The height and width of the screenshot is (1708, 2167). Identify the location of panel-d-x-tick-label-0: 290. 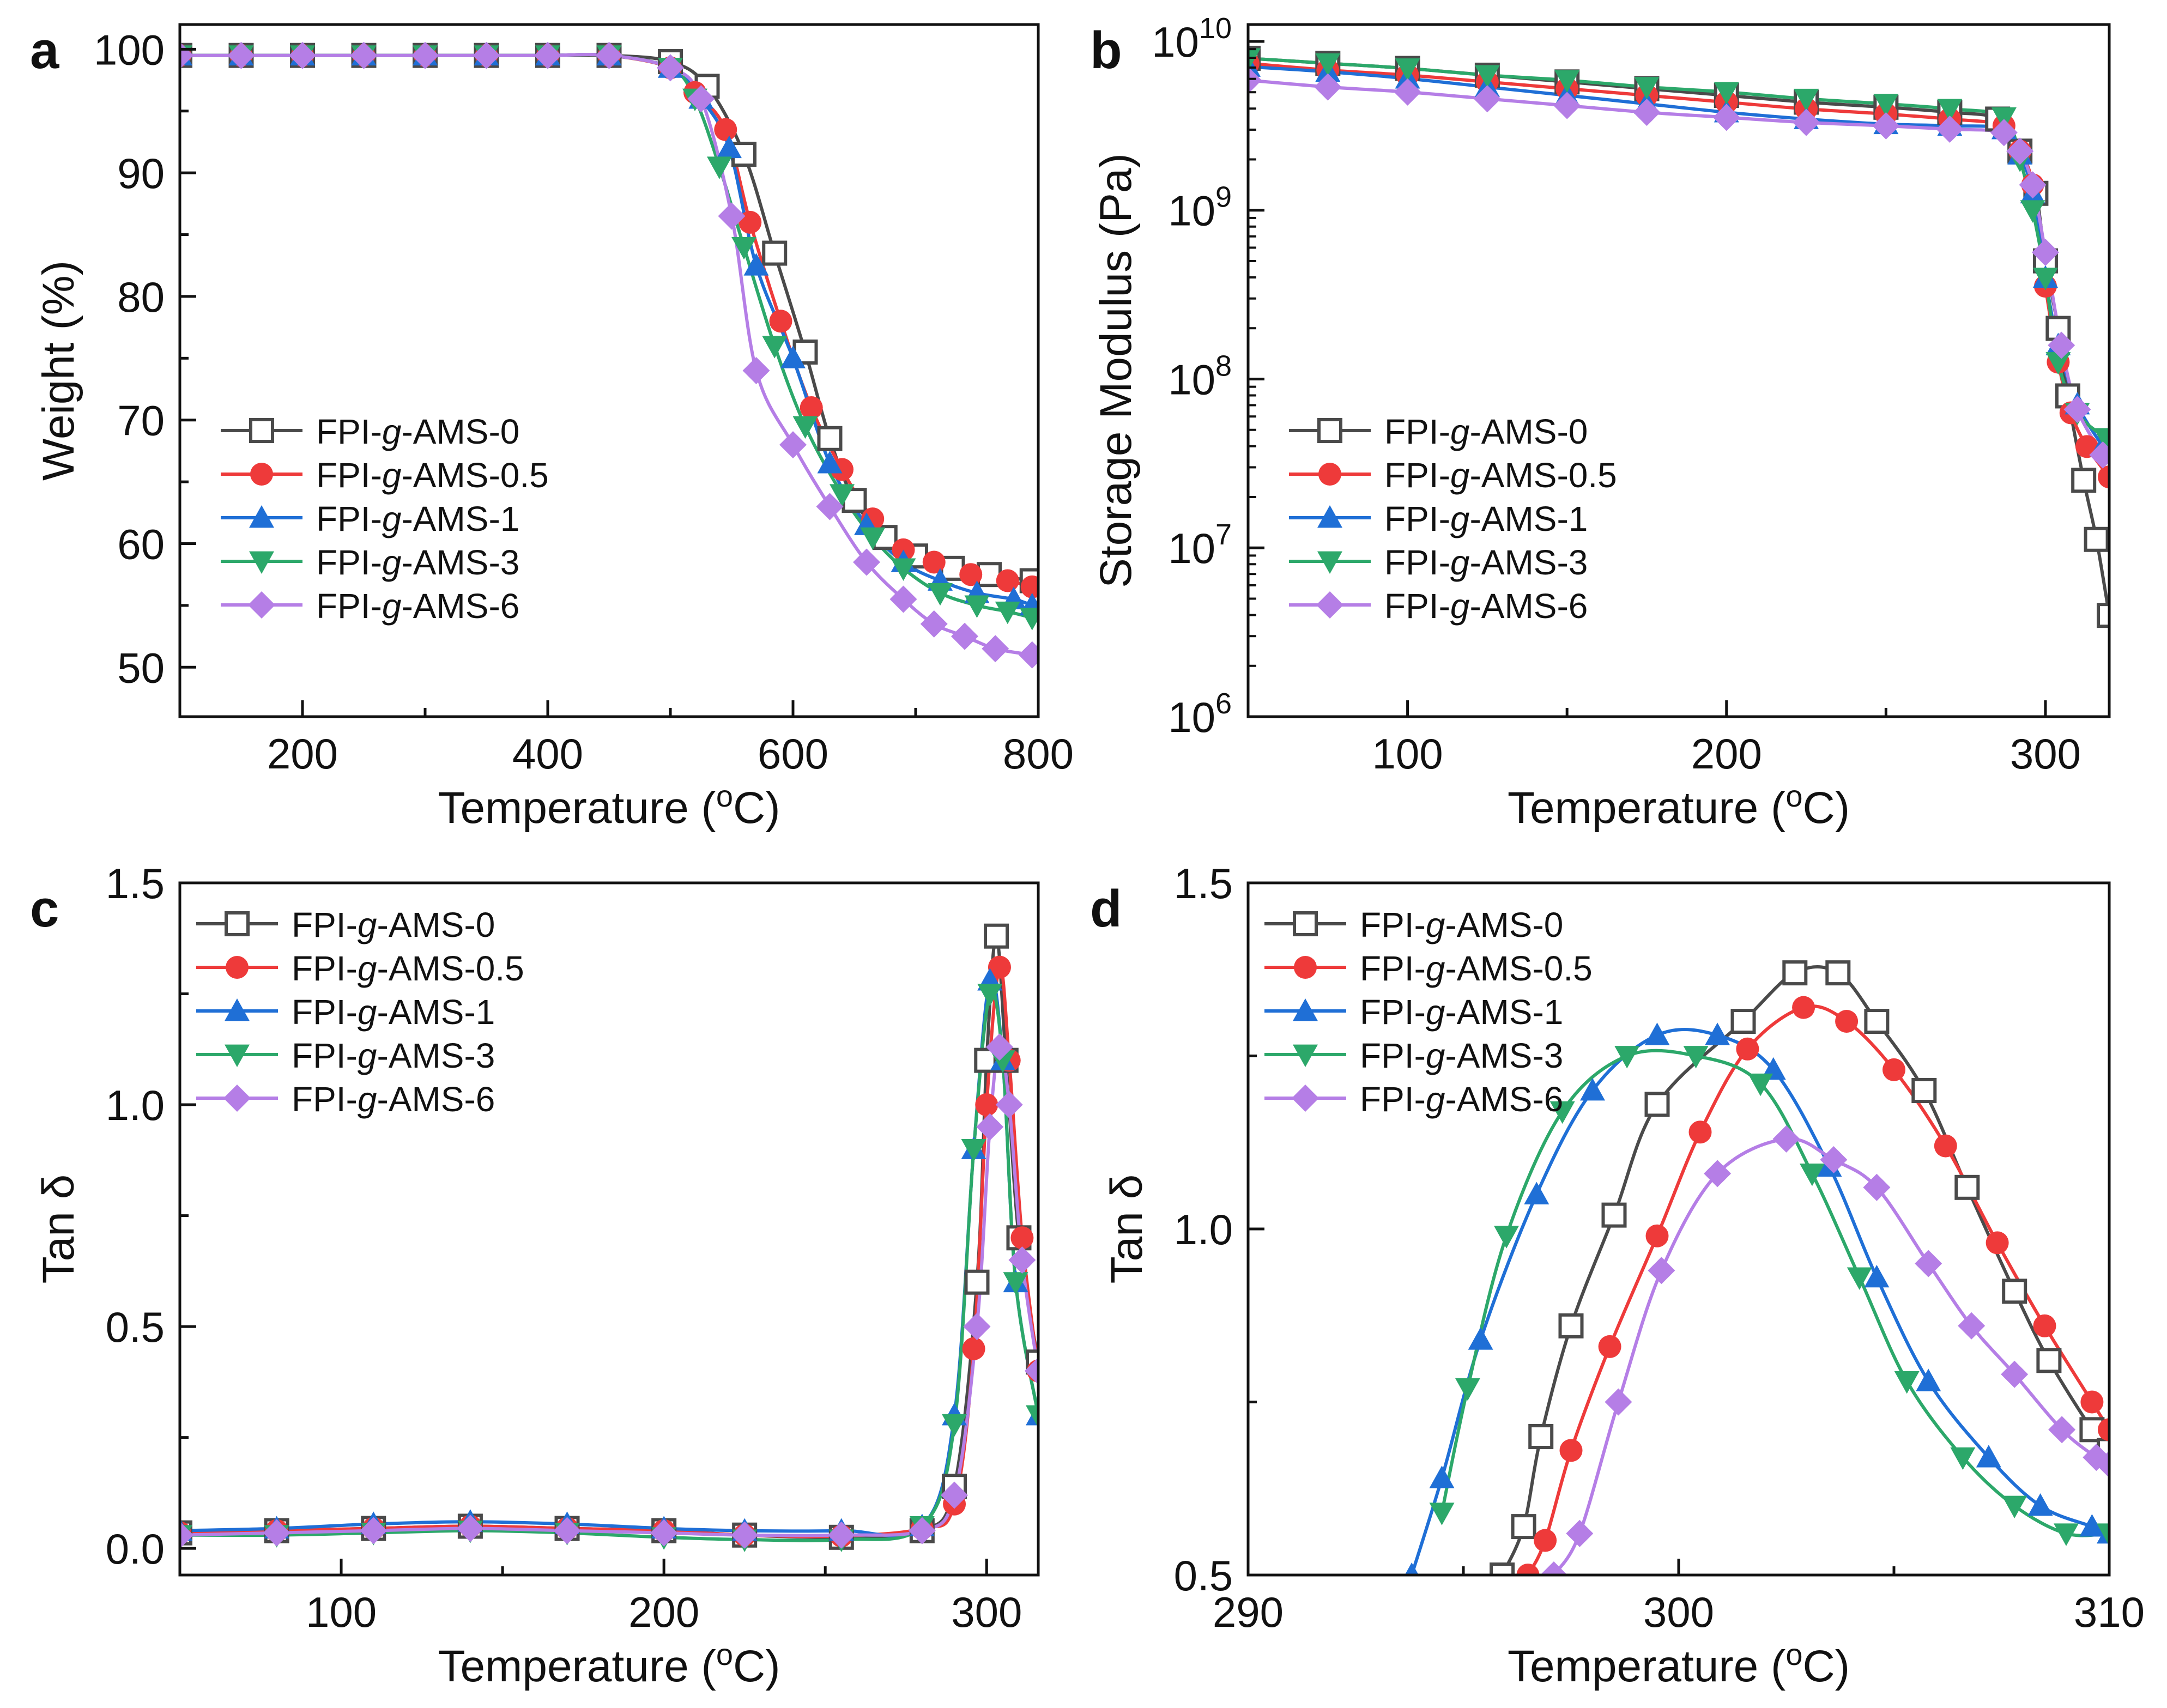
(1248, 1612).